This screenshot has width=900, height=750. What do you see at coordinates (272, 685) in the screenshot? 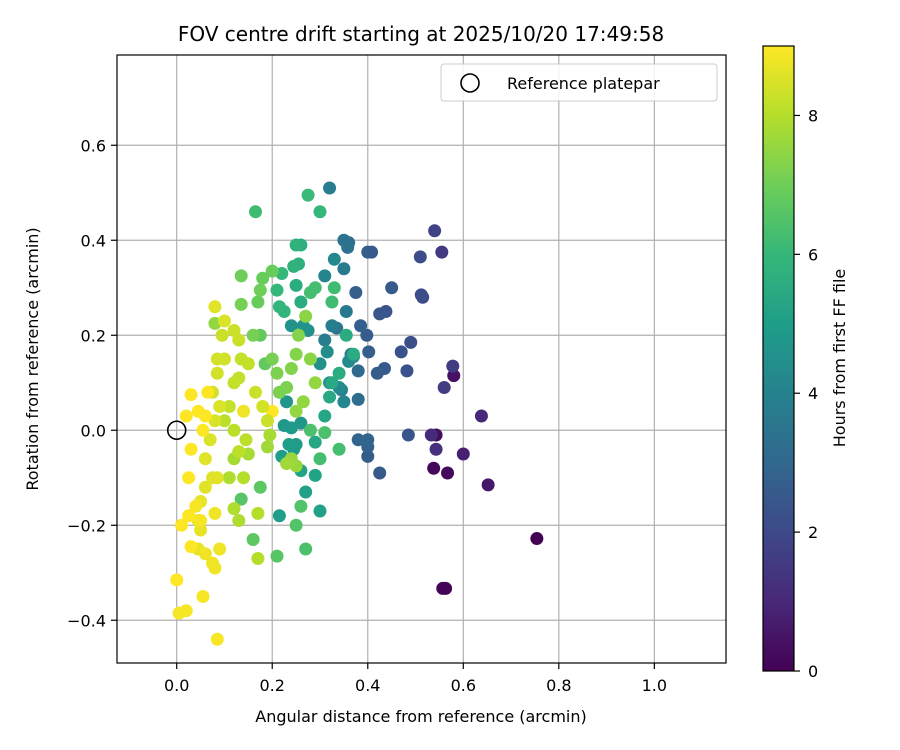
I see `x-tick-label: 0.2` at bounding box center [272, 685].